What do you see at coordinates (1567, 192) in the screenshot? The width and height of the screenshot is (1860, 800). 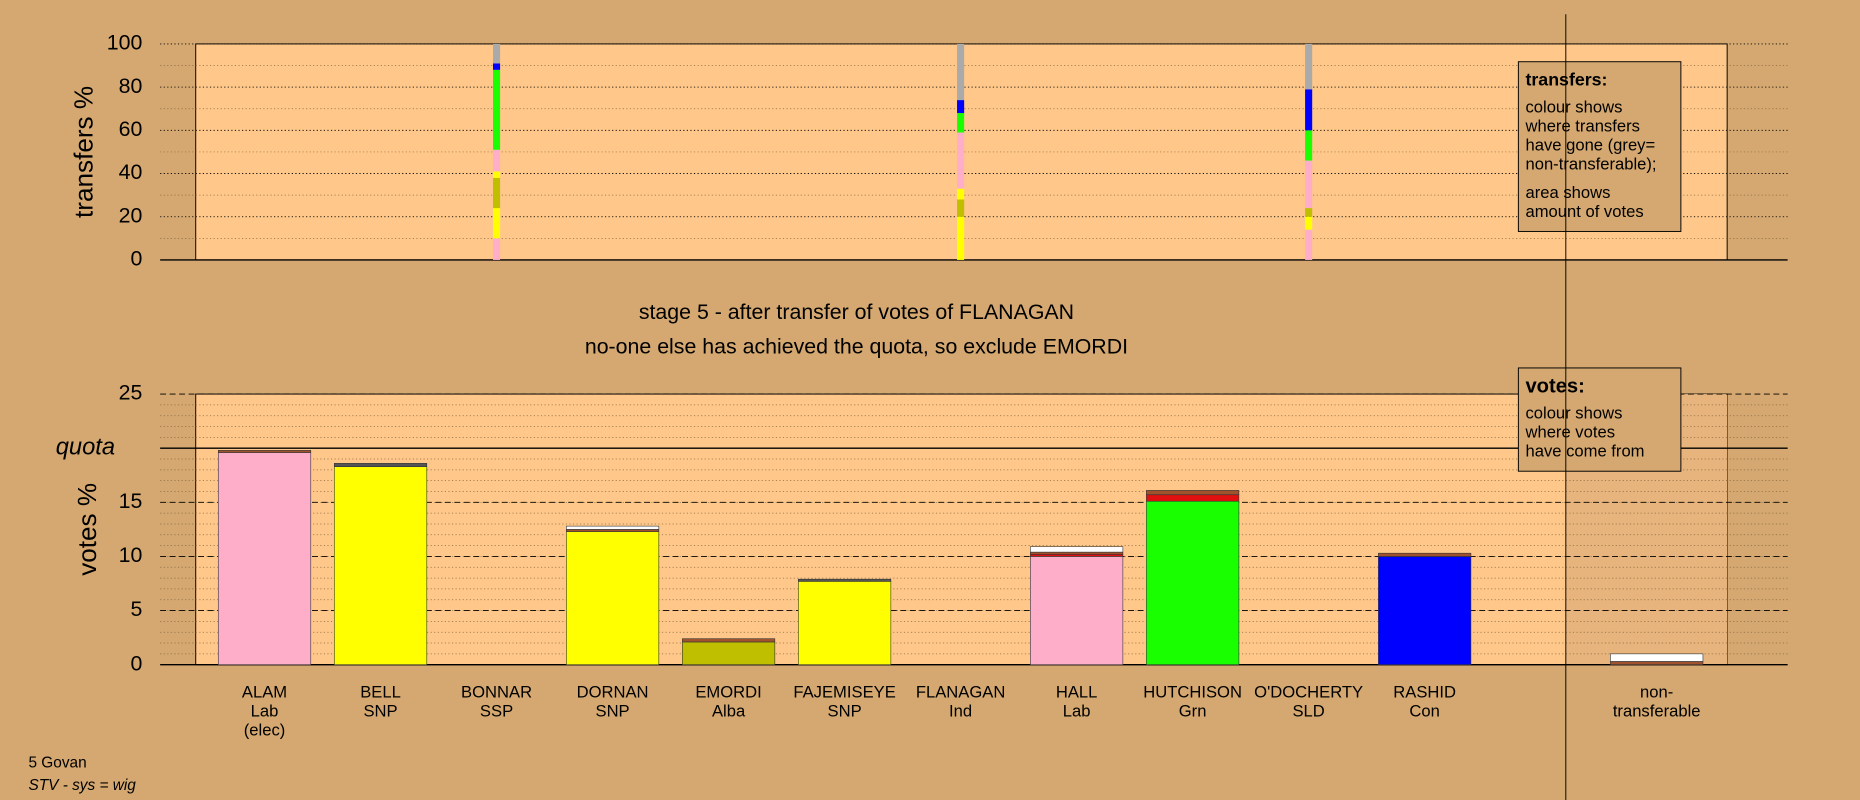 I see `note-text: area shows` at bounding box center [1567, 192].